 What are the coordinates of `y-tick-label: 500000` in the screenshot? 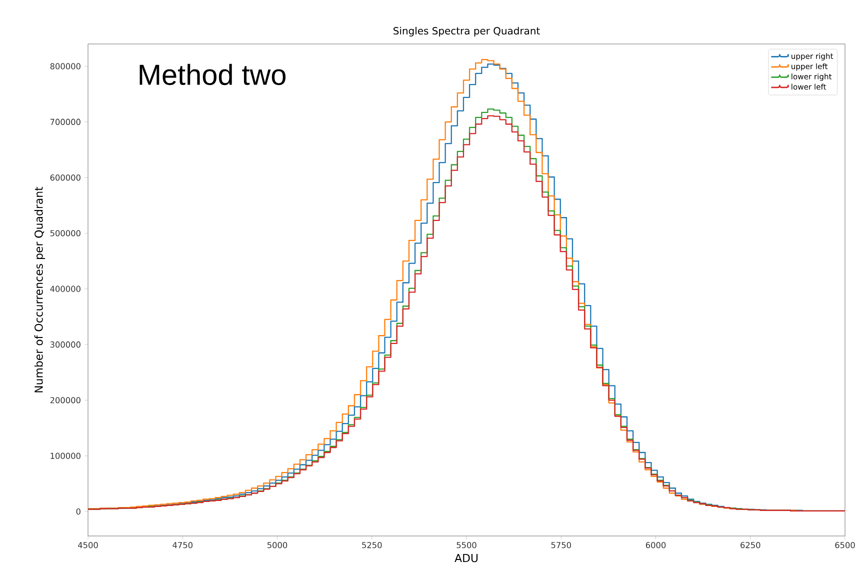 It's located at (65, 233).